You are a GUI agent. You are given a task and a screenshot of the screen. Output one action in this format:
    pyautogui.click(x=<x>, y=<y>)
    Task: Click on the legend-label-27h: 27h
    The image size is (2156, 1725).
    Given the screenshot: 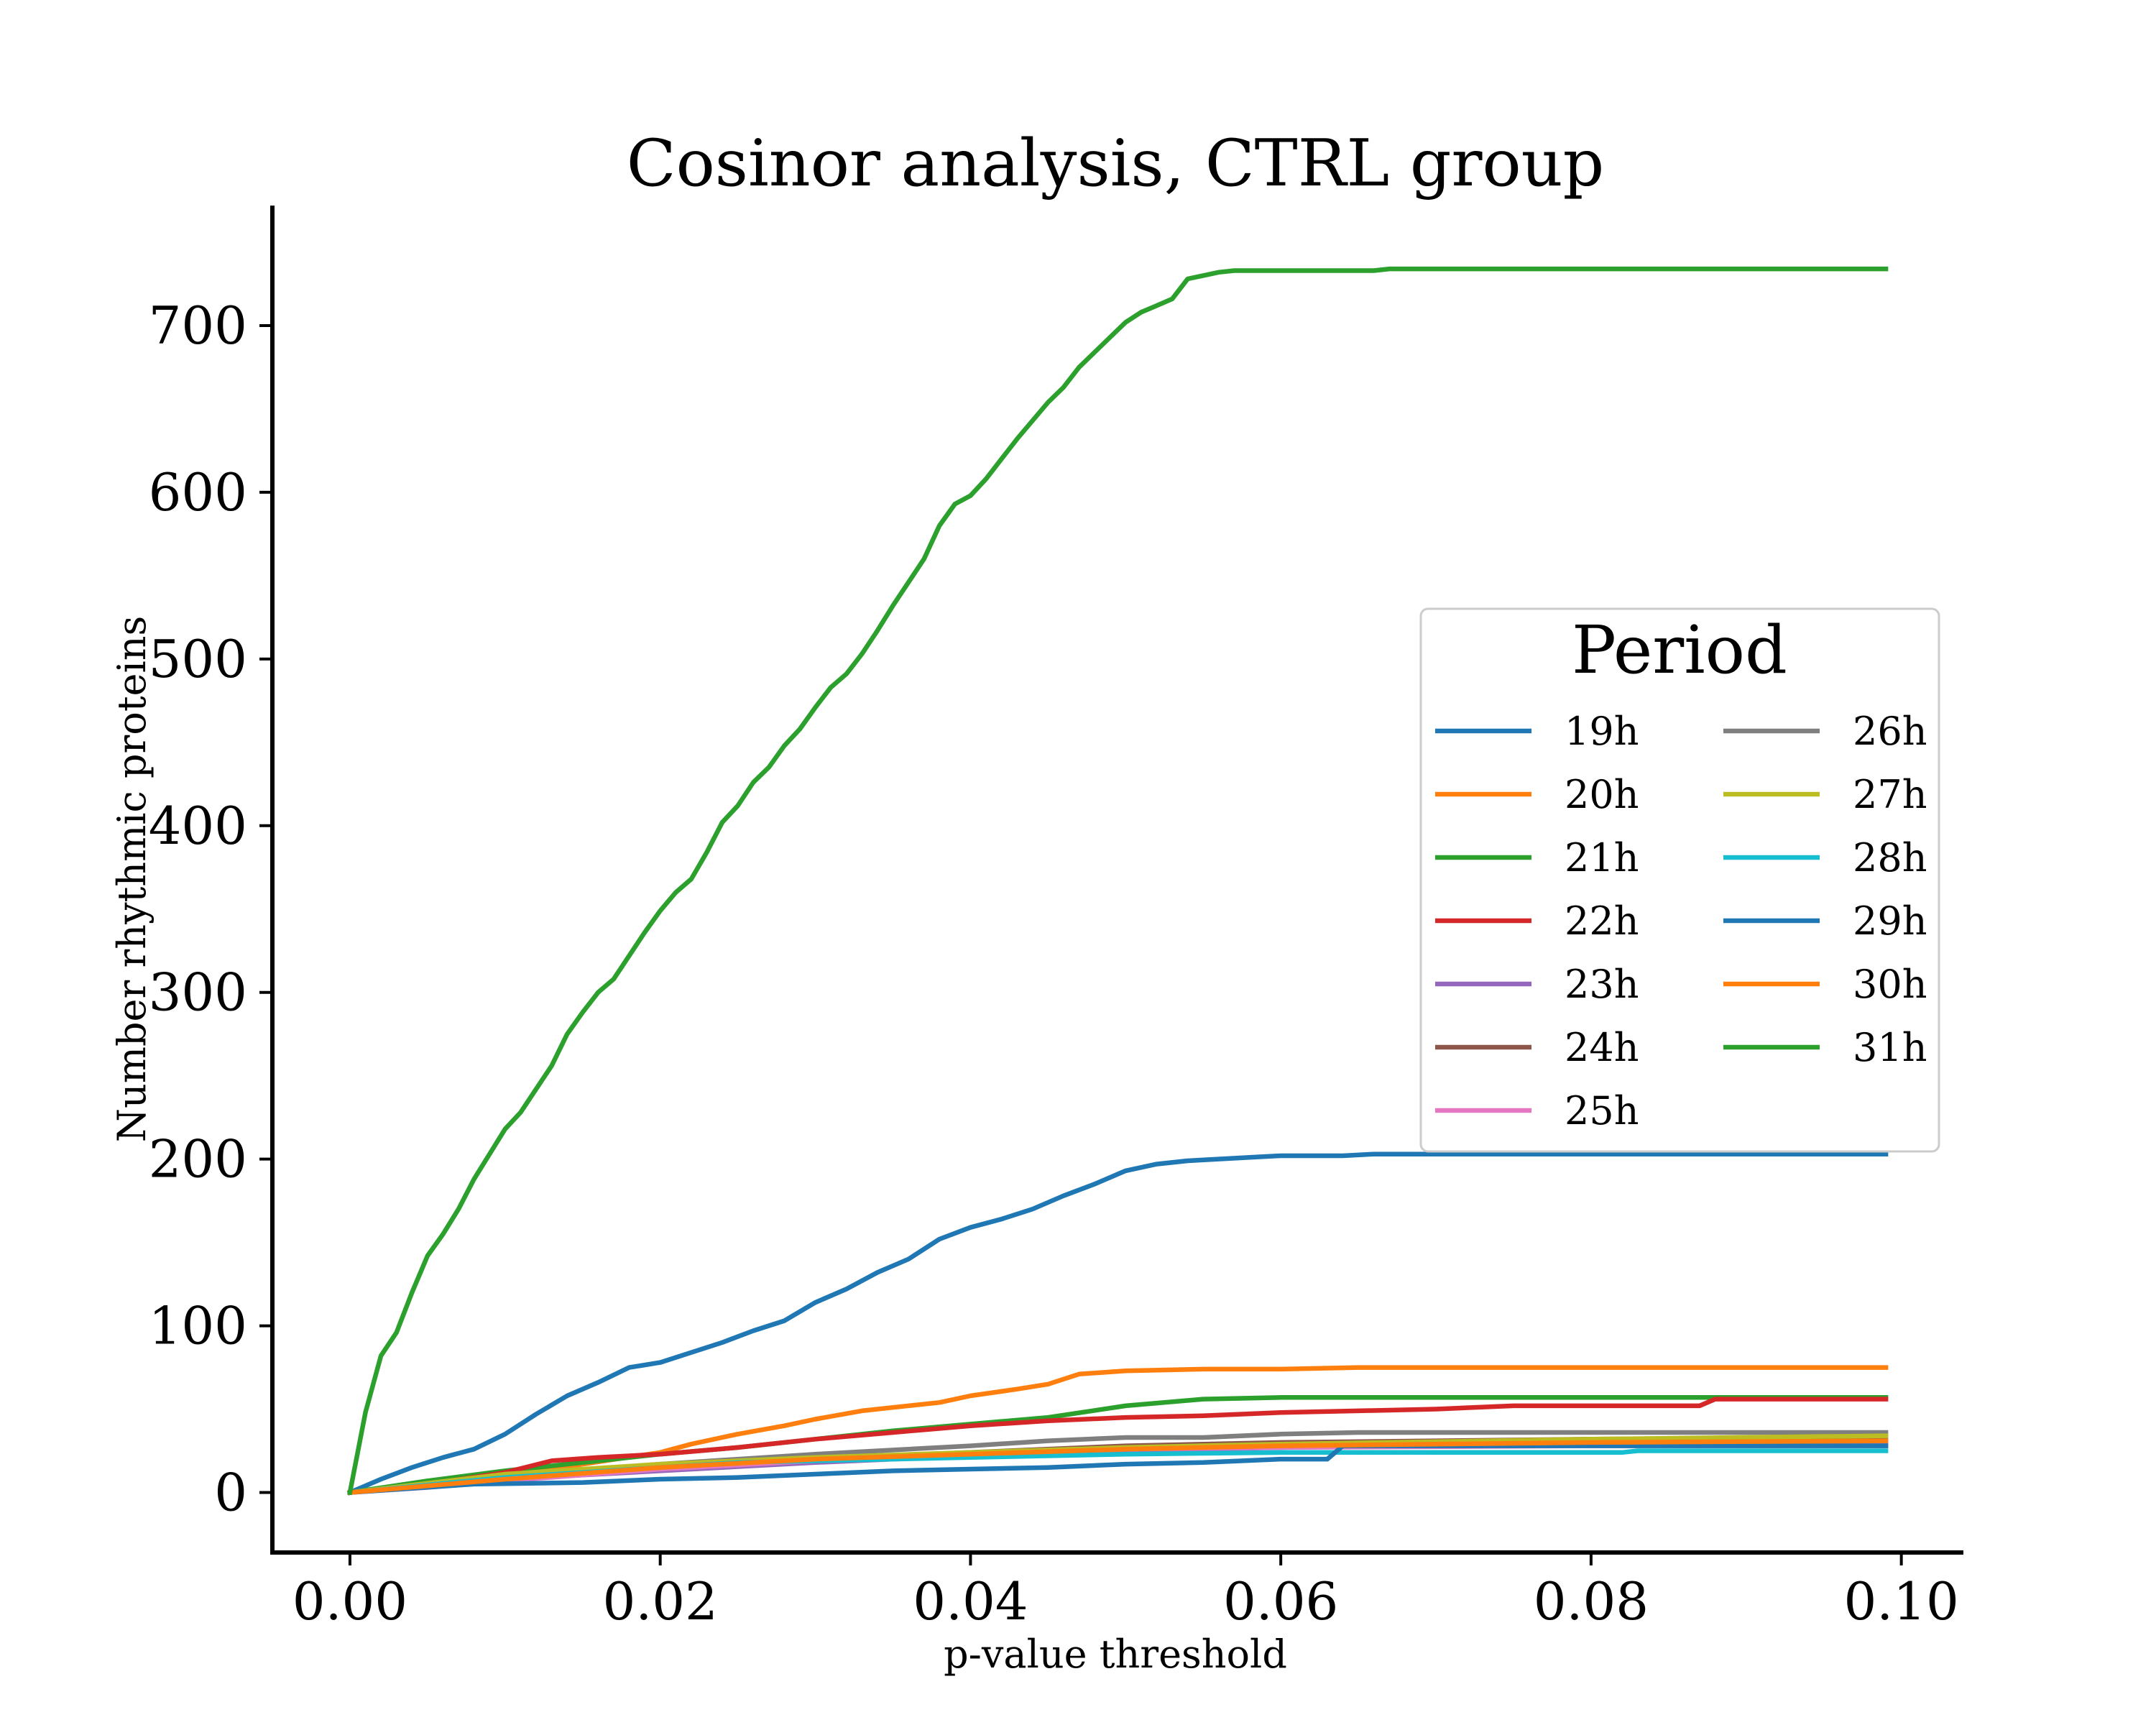 What is the action you would take?
    pyautogui.click(x=1890, y=794)
    